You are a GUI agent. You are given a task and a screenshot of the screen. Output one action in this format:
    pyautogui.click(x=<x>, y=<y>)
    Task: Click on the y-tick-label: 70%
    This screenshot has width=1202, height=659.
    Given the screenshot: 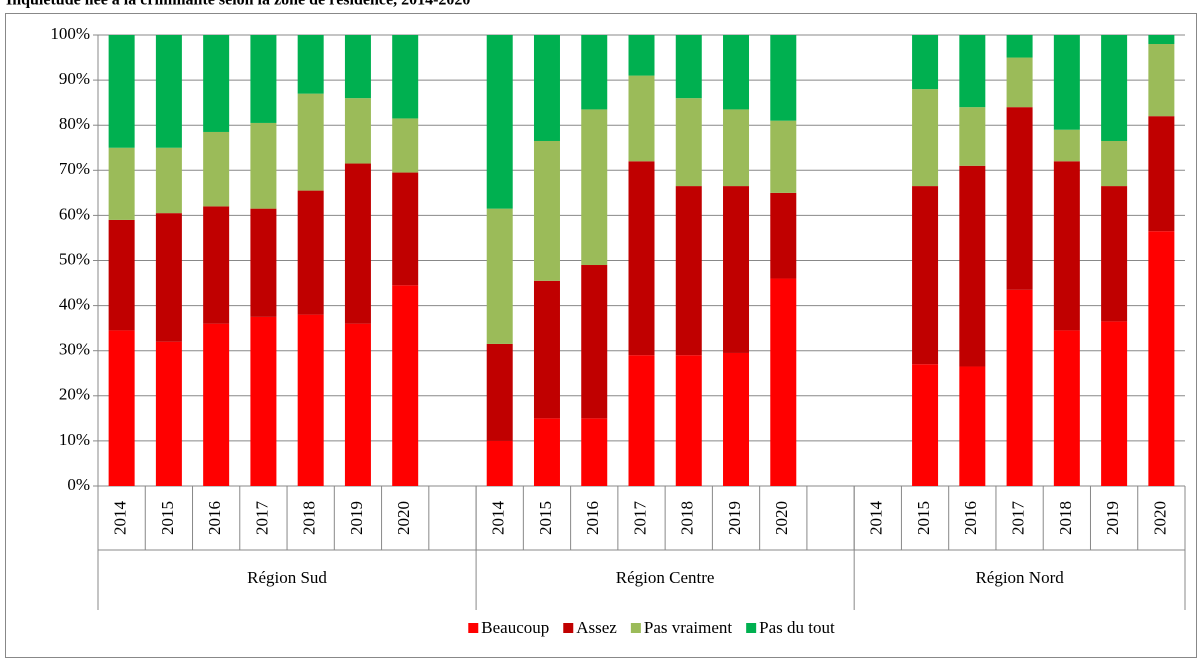 What is the action you would take?
    pyautogui.click(x=74, y=168)
    